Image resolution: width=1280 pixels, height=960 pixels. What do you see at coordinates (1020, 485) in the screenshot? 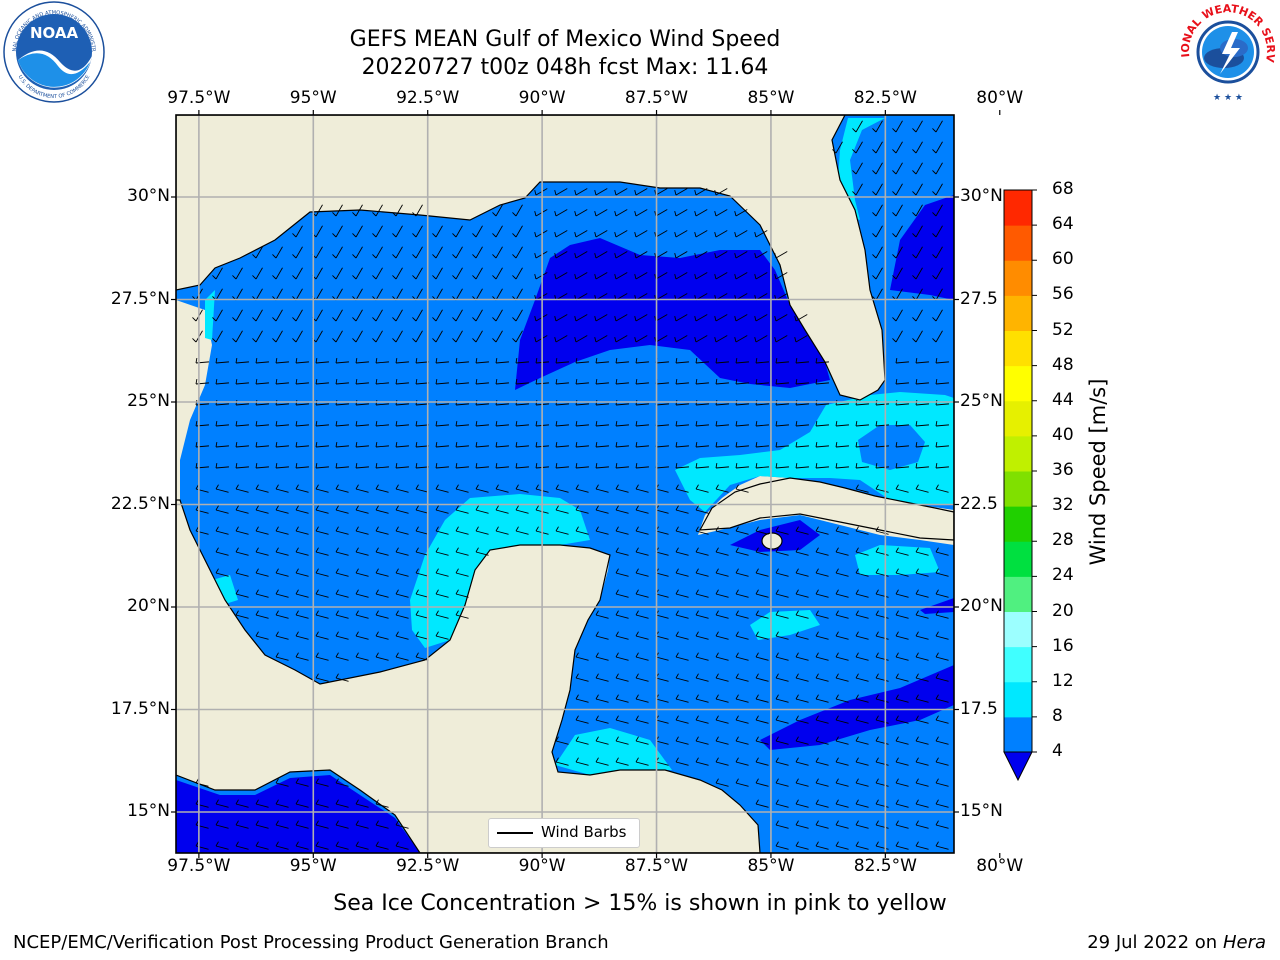
I see `colorbar` at bounding box center [1020, 485].